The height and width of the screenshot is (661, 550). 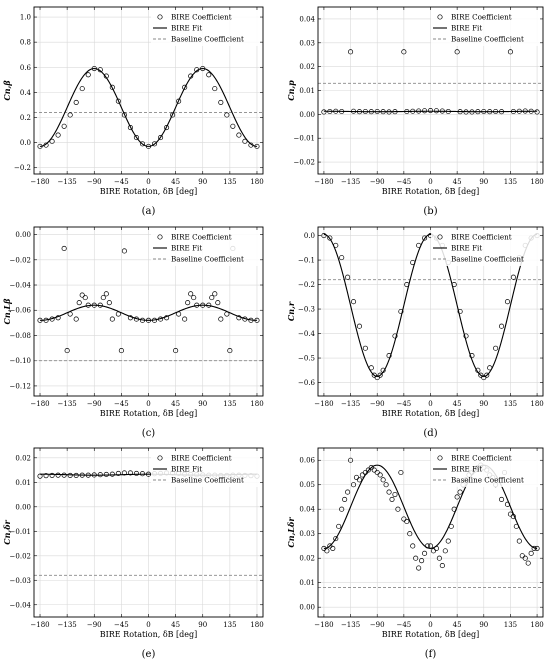 I want to click on x-tick-label: 90, so click(x=202, y=182).